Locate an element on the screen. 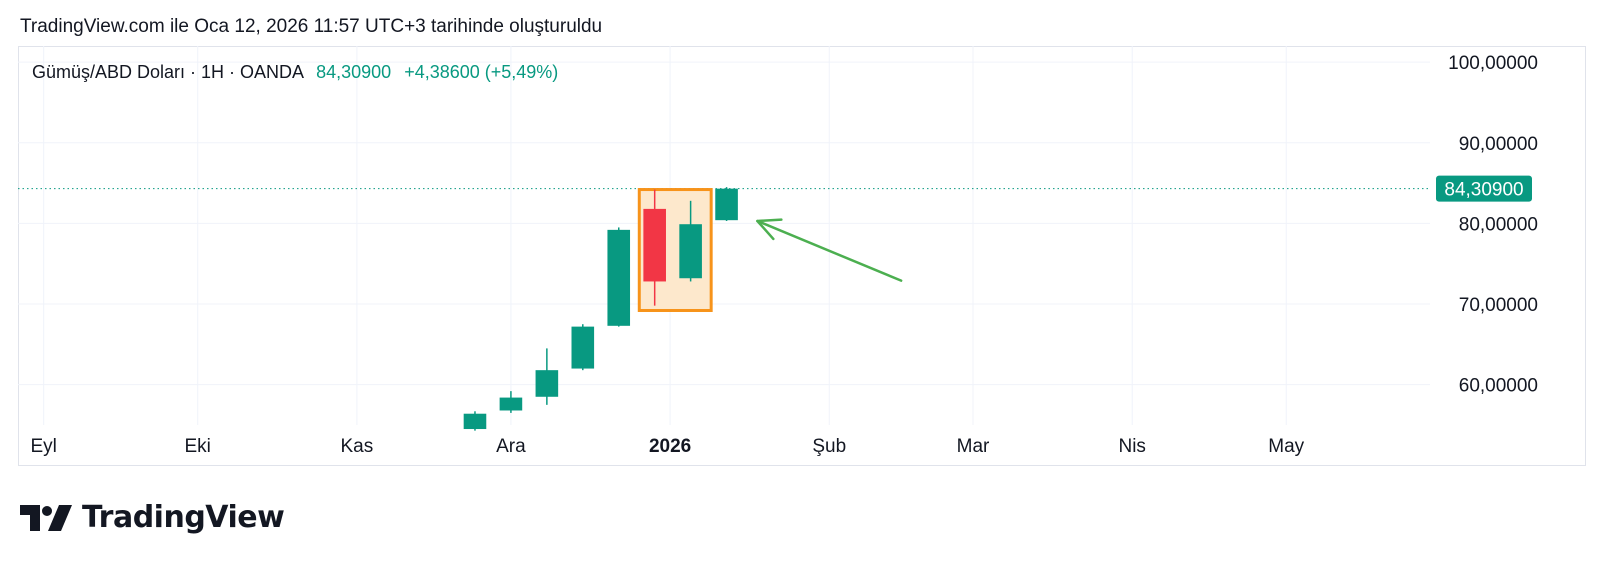 This screenshot has width=1600, height=577. tradingview-brand: TradingView is located at coordinates (152, 517).